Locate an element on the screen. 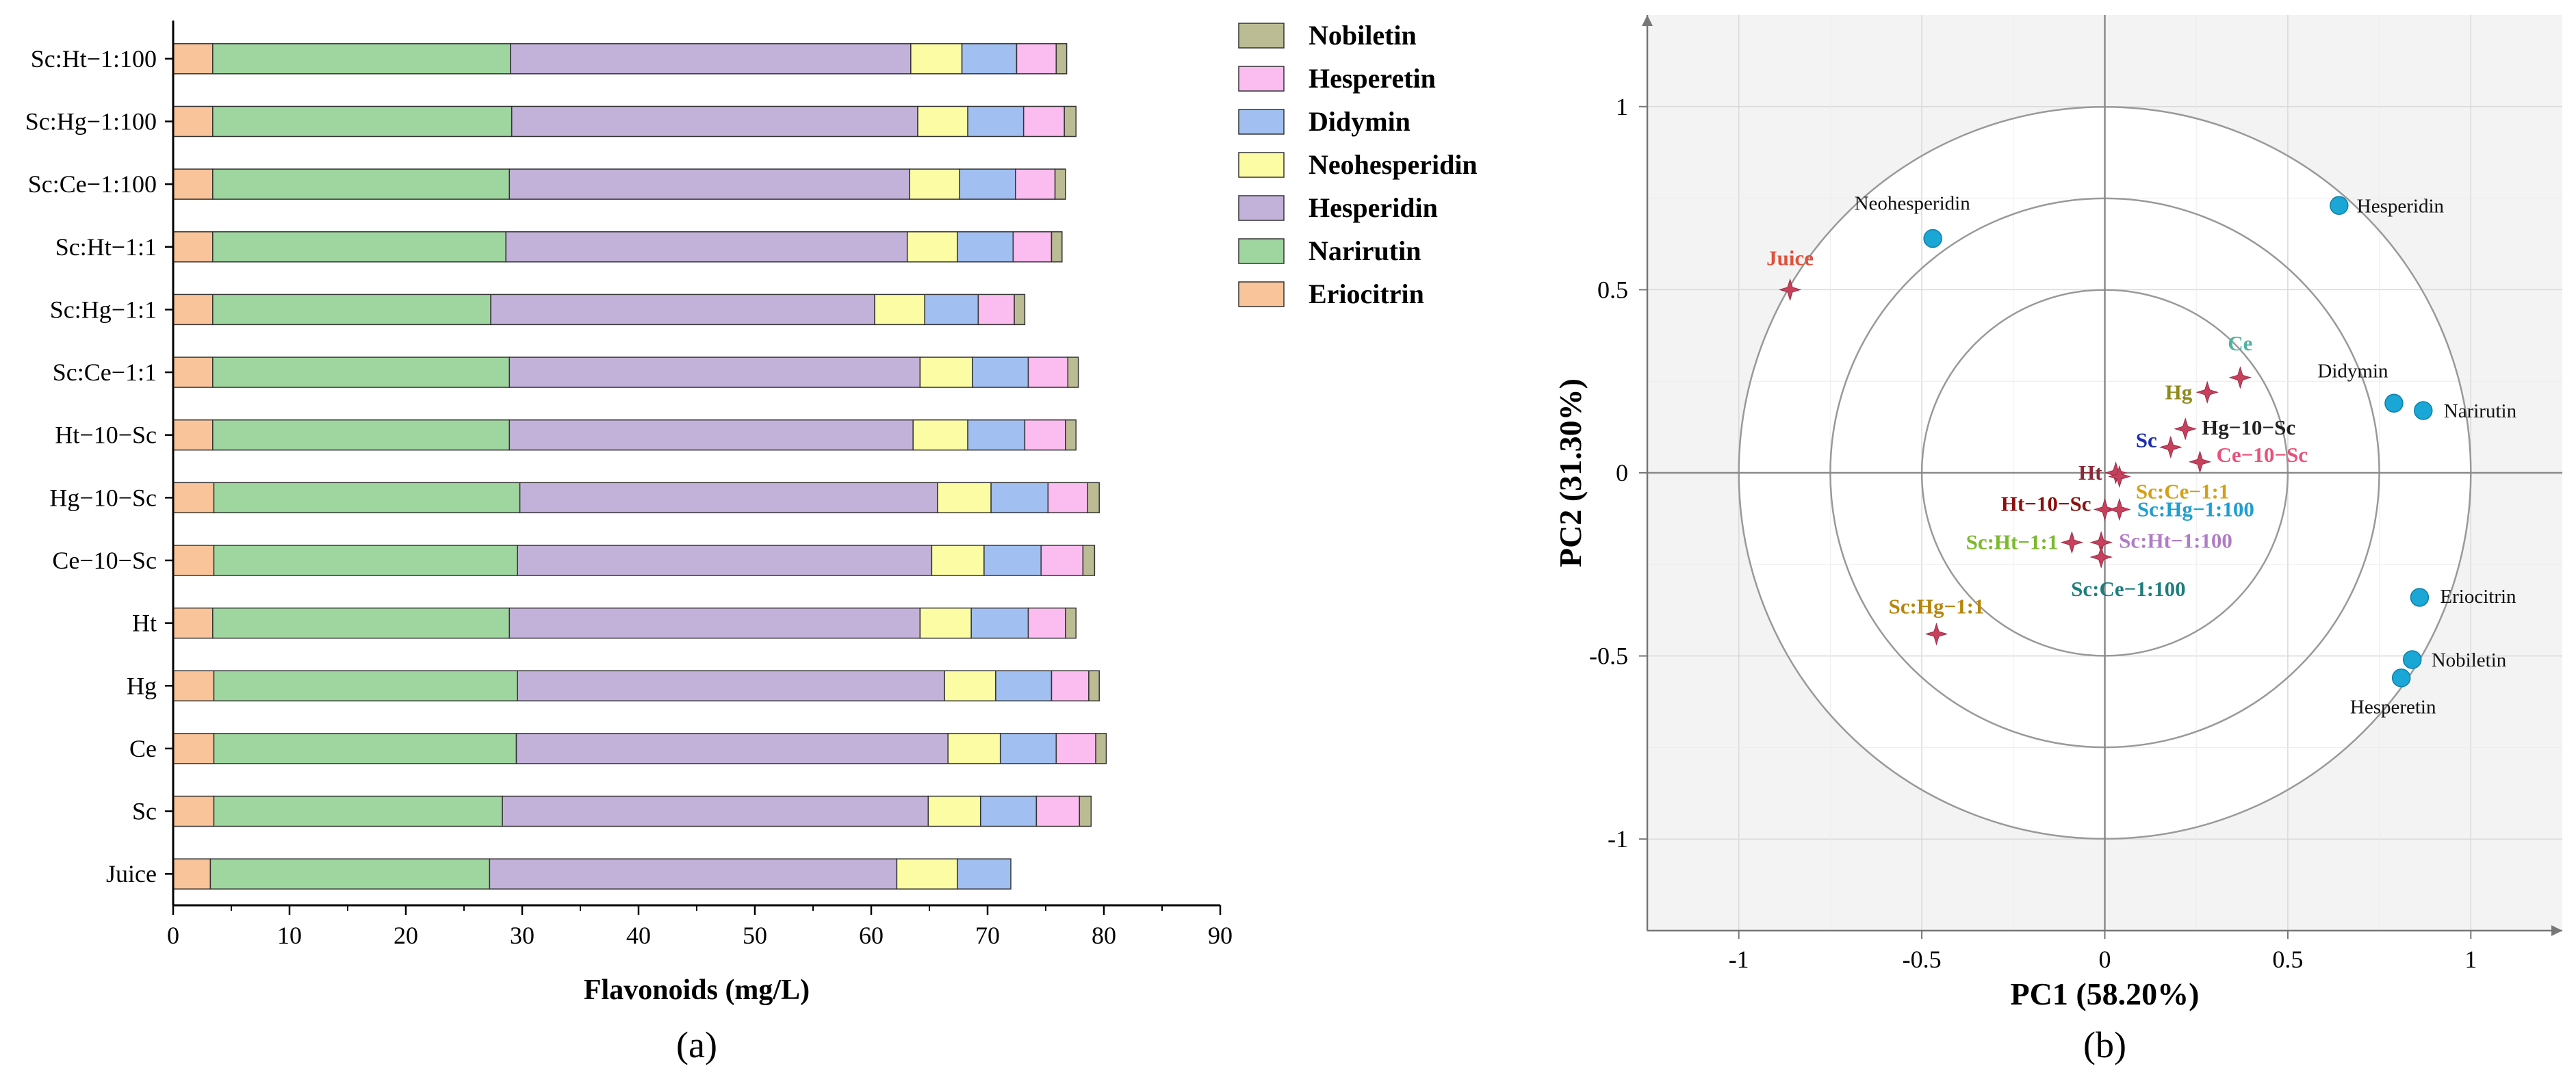 The image size is (2576, 1075). bar-ce-10-sc-nobiletin is located at coordinates (1089, 560).